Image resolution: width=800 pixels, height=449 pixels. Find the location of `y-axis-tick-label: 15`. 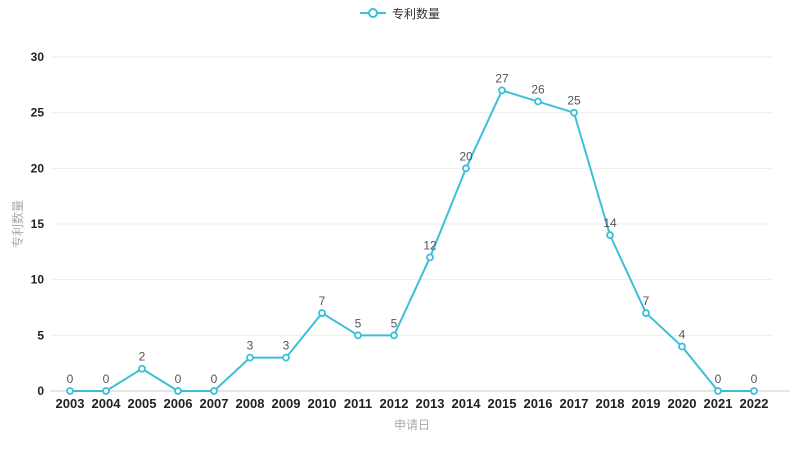

y-axis-tick-label: 15 is located at coordinates (38, 224).